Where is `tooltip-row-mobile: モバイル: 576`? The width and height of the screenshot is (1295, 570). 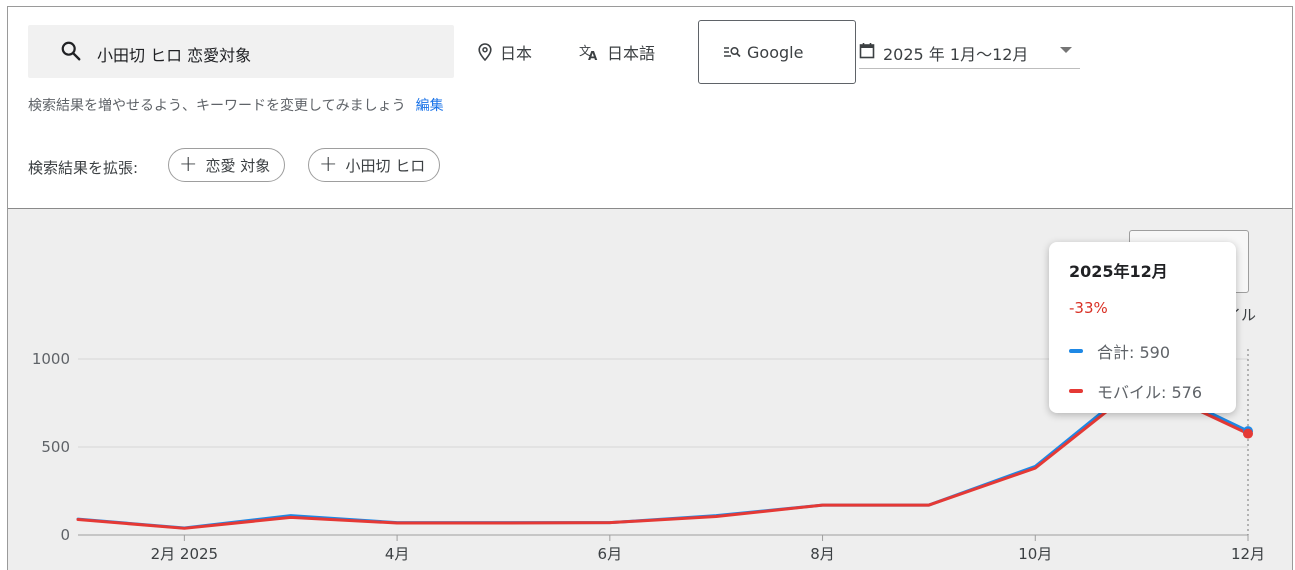
tooltip-row-mobile: モバイル: 576 is located at coordinates (1142, 391).